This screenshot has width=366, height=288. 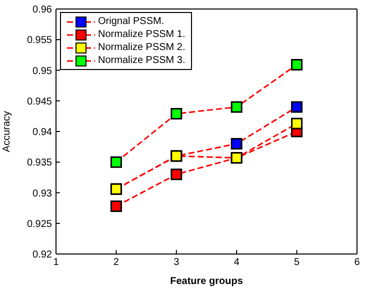 I want to click on y-tick-label: 0.95, so click(x=42, y=71).